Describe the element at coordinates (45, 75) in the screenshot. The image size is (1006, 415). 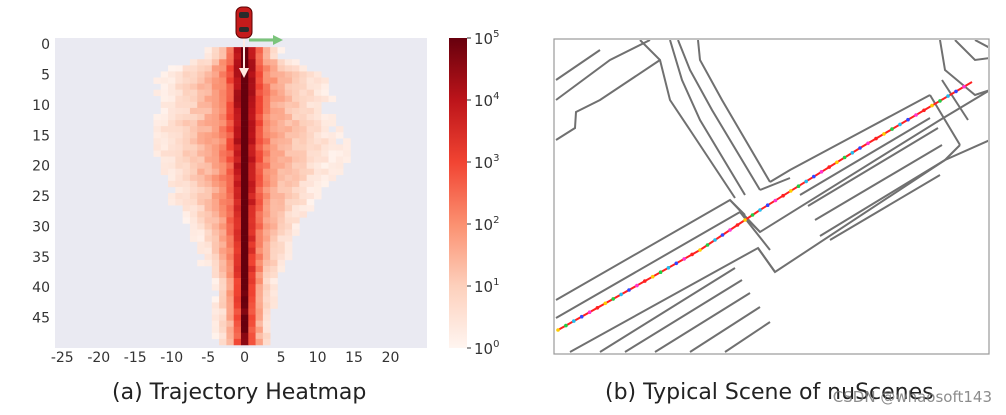
I see `y-tick-label: 5` at that location.